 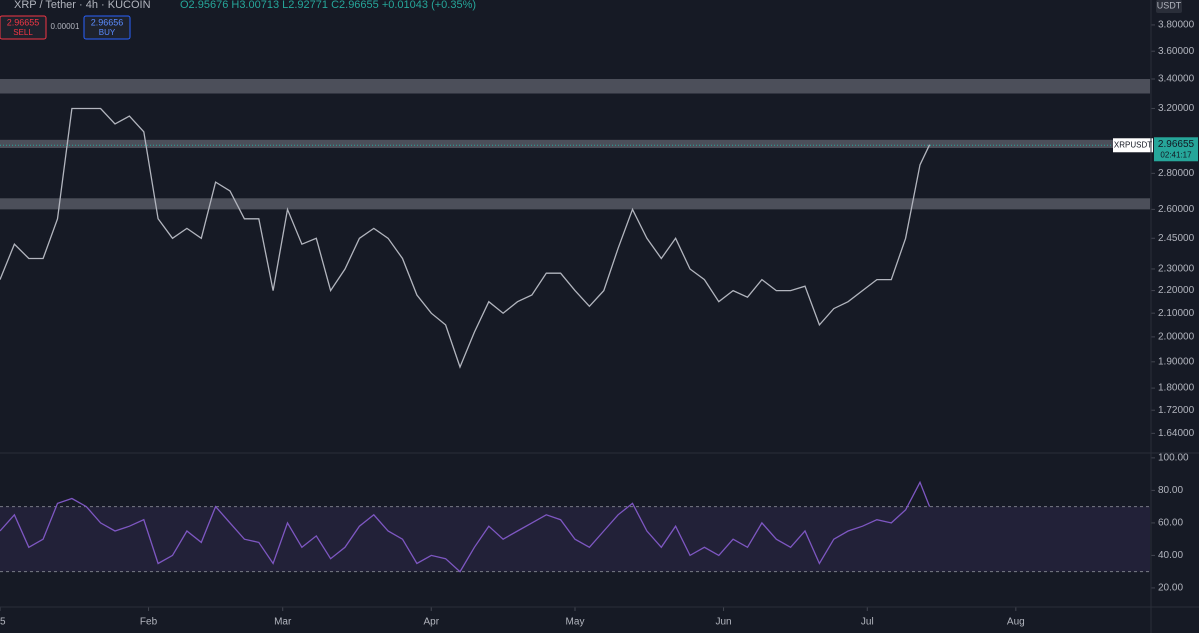 I want to click on currency: USDT, so click(x=1169, y=5).